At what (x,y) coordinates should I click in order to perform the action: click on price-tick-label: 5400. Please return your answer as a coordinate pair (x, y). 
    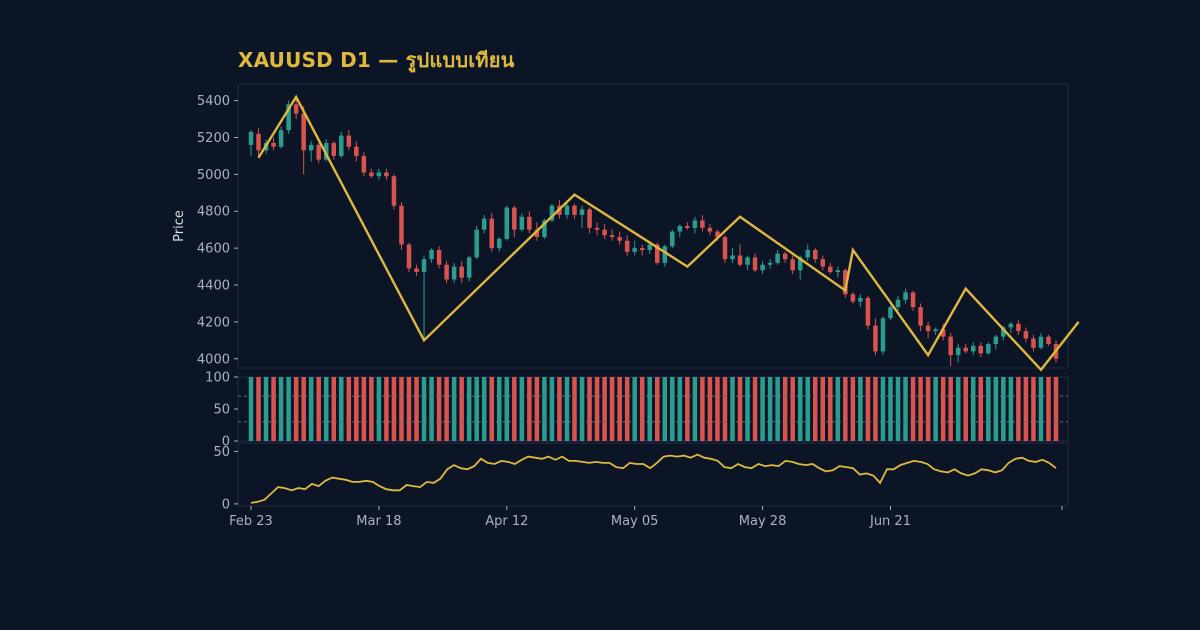
    Looking at the image, I should click on (213, 101).